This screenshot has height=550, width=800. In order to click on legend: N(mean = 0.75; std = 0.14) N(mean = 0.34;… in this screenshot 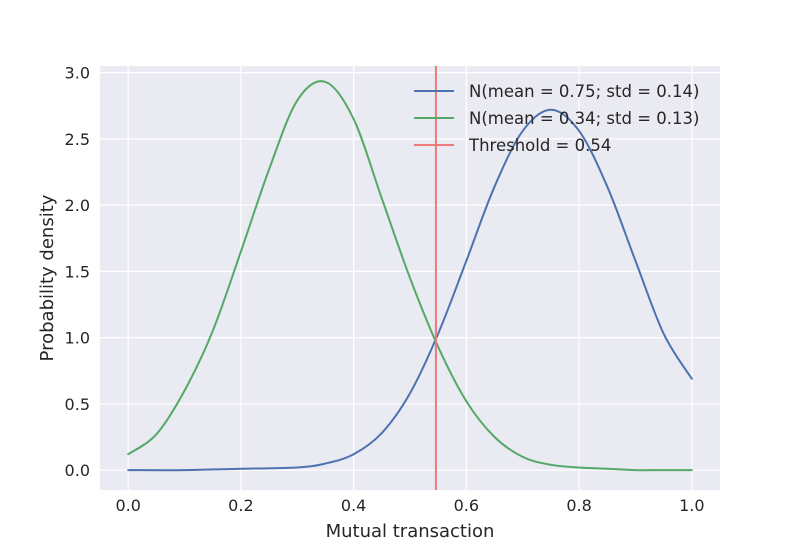, I will do `click(556, 118)`.